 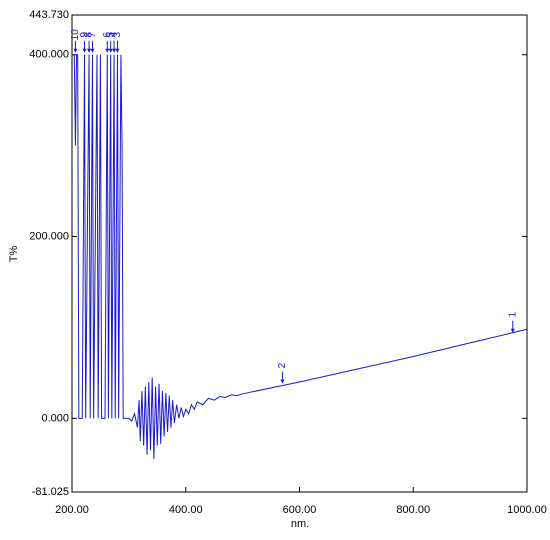 I want to click on peak-label: 10, so click(x=75, y=35).